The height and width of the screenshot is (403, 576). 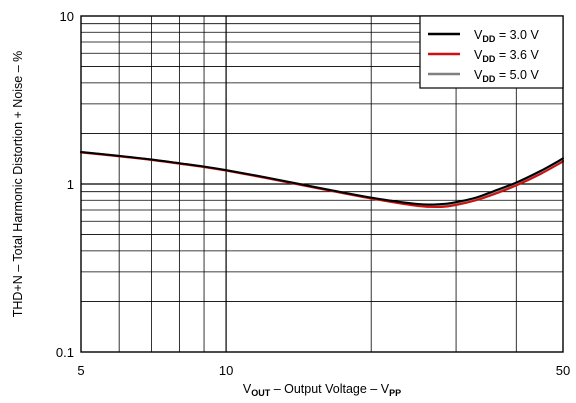 What do you see at coordinates (65, 352) in the screenshot?
I see `y-tick-label: 0.1` at bounding box center [65, 352].